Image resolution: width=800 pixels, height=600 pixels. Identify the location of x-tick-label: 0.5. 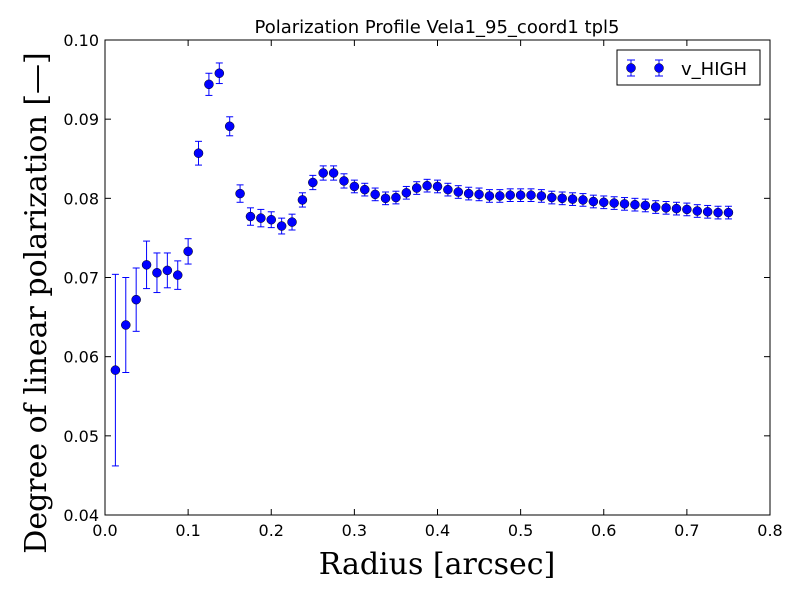
(520, 530).